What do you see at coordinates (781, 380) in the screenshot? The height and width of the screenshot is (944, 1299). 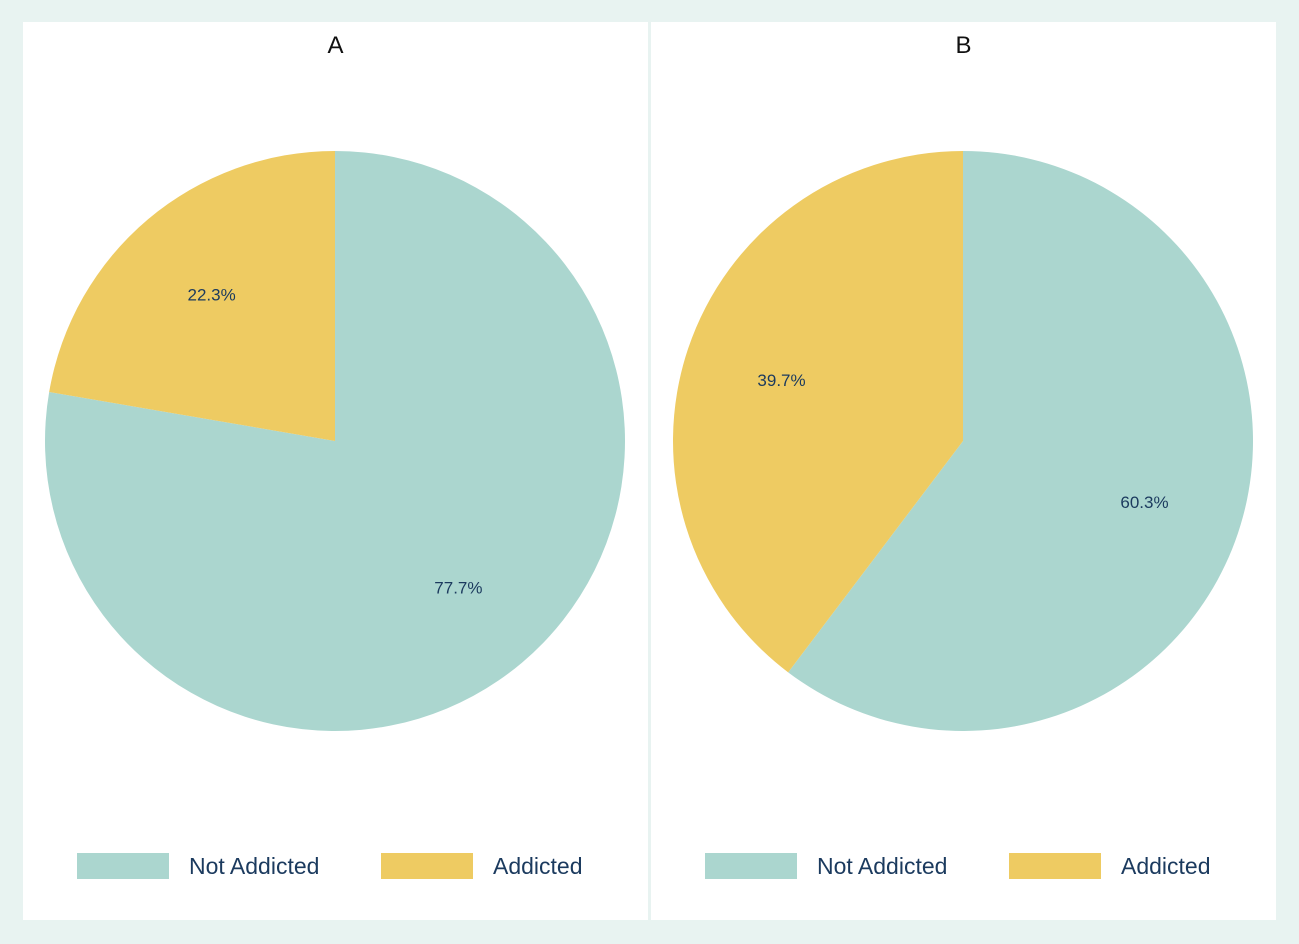 I see `pie-value-label-addicted: 39.7%` at bounding box center [781, 380].